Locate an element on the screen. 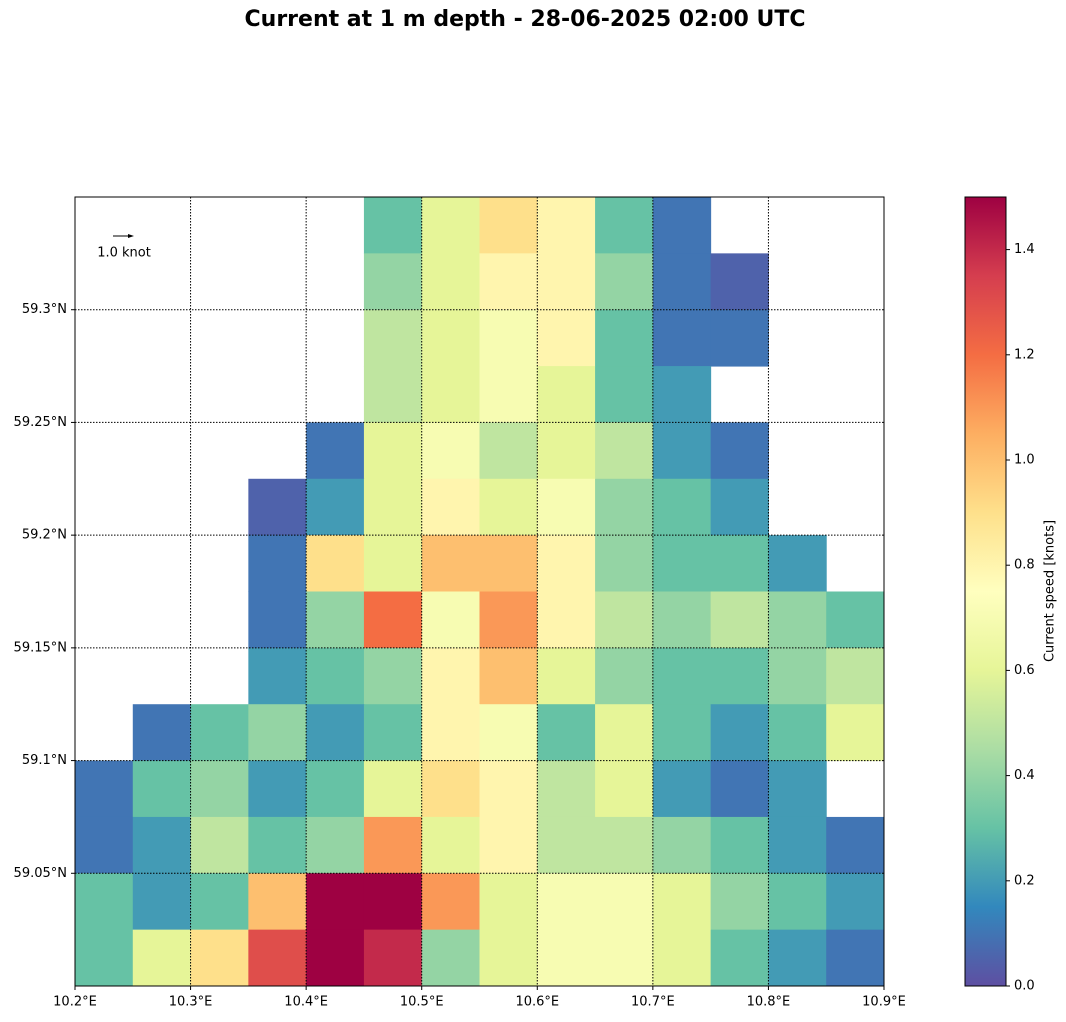 This screenshot has height=1022, width=1066. colorbar-tick-label: 1.4 is located at coordinates (1024, 249).